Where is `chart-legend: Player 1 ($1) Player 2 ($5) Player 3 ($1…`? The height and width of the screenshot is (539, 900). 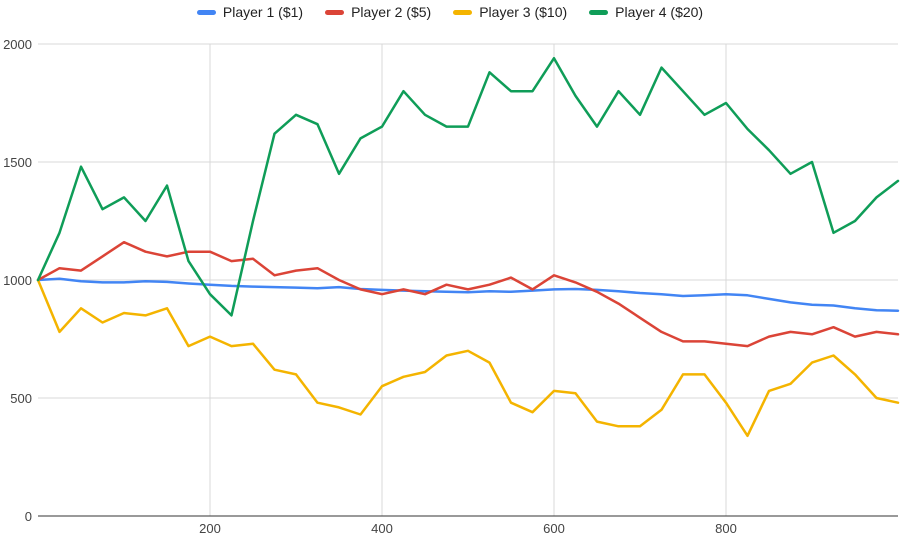
chart-legend: Player 1 ($1) Player 2 ($5) Player 3 ($1… is located at coordinates (450, 12).